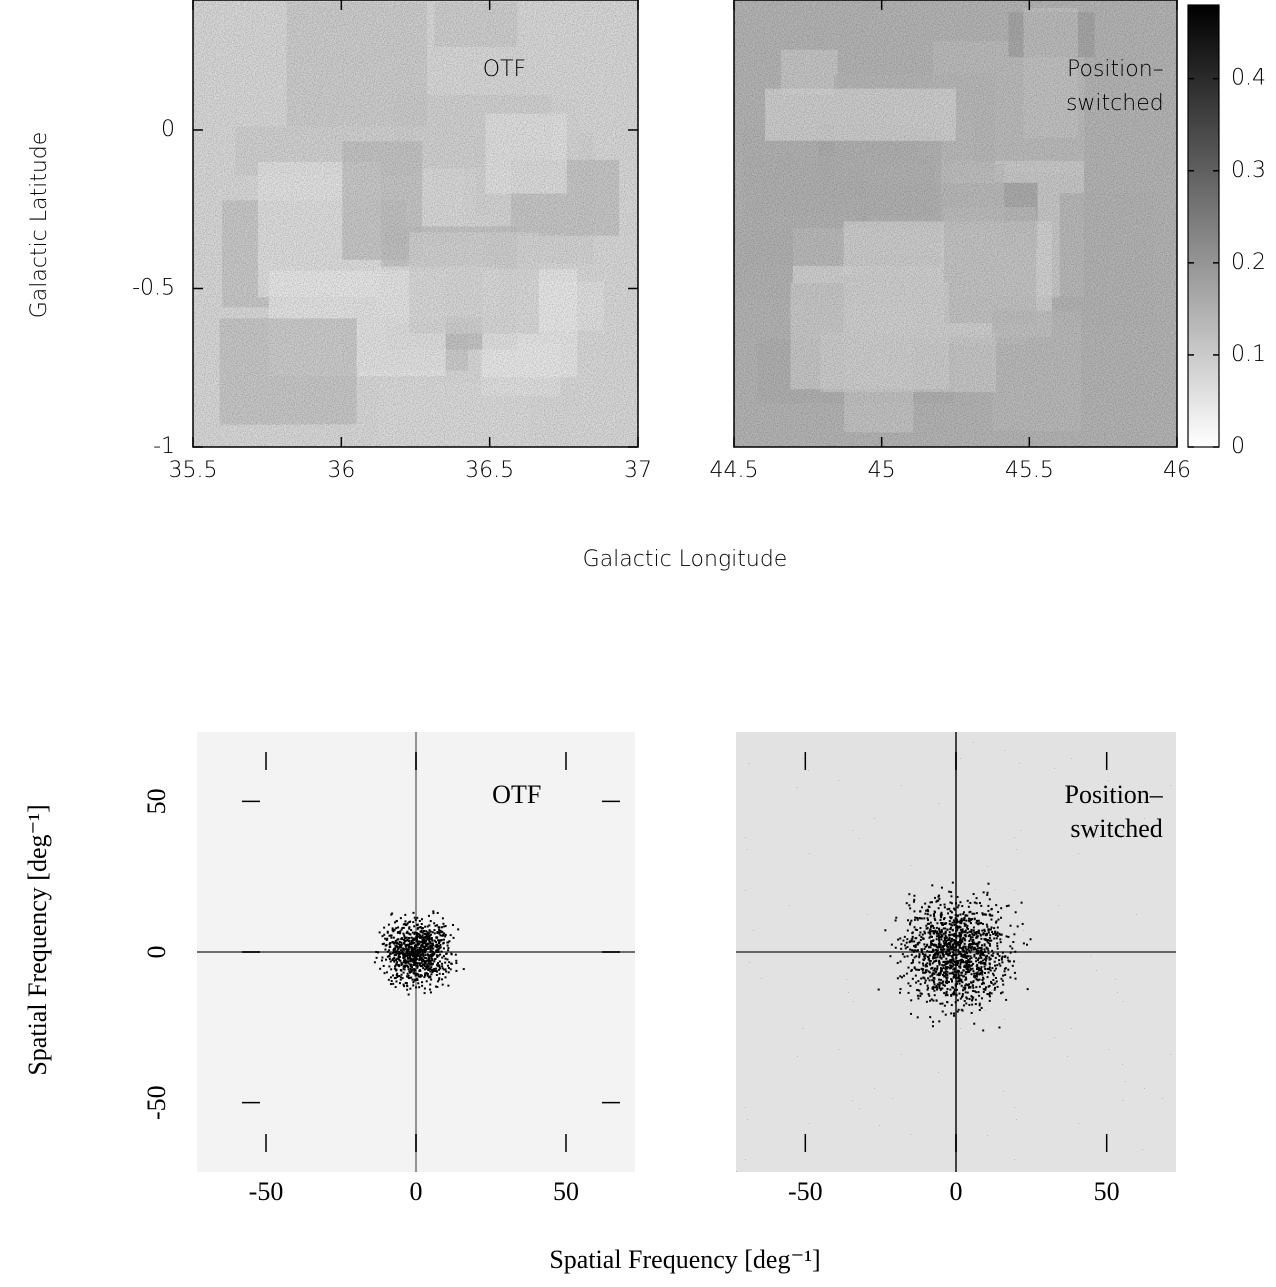 The image size is (1276, 1287). Describe the element at coordinates (1248, 78) in the screenshot. I see `colorbar-tick-label: 0.4` at that location.